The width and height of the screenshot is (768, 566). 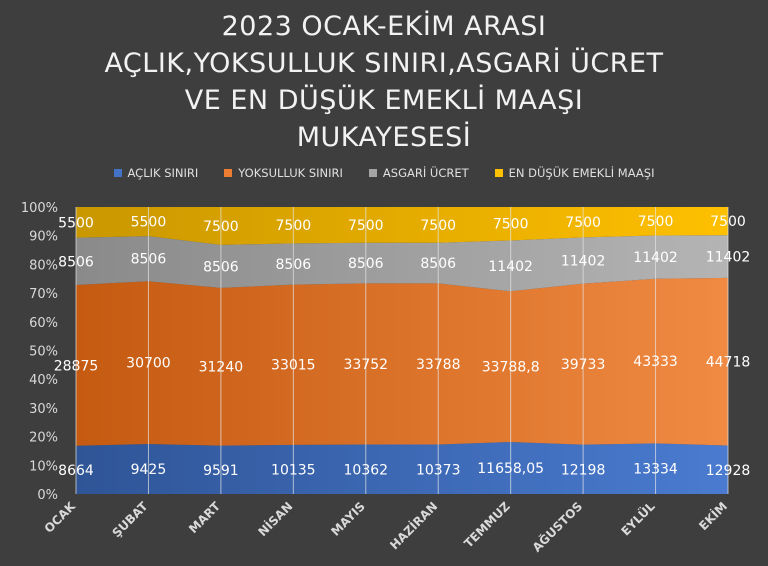 I want to click on legend-item-yoksulluk: YOKSULLUK SINIRI, so click(x=283, y=173).